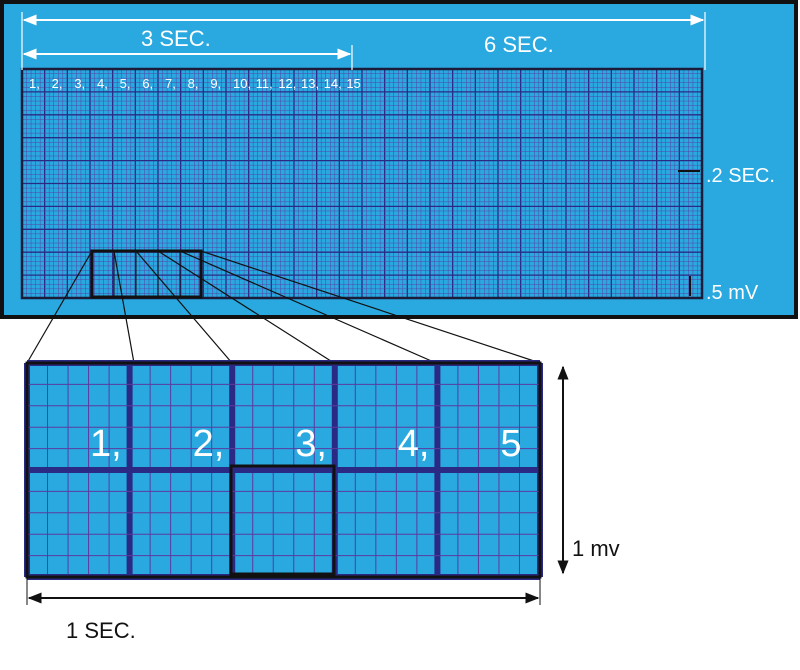 The height and width of the screenshot is (670, 800). I want to click on point-two-second-label: .2 SEC., so click(740, 176).